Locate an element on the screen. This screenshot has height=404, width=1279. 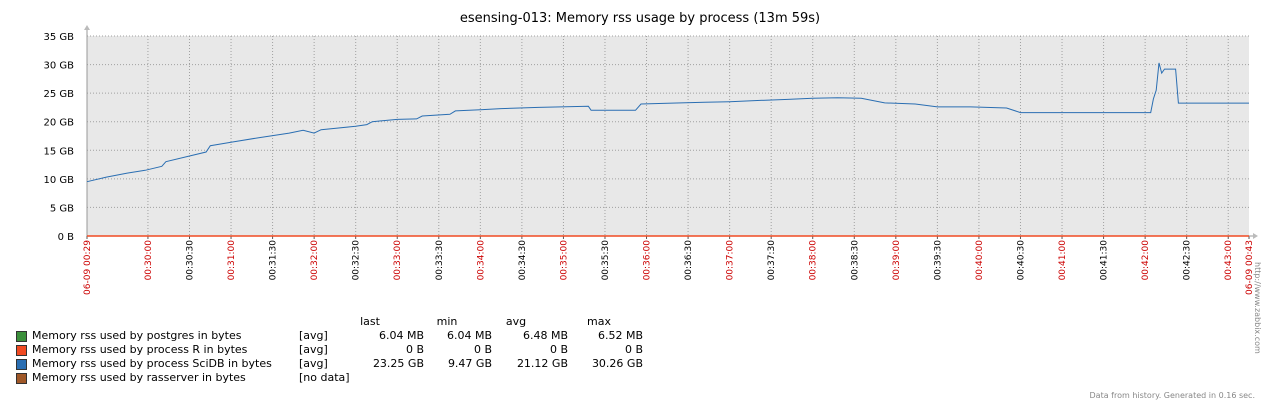
legend-value-min: 0 B is located at coordinates (482, 349).